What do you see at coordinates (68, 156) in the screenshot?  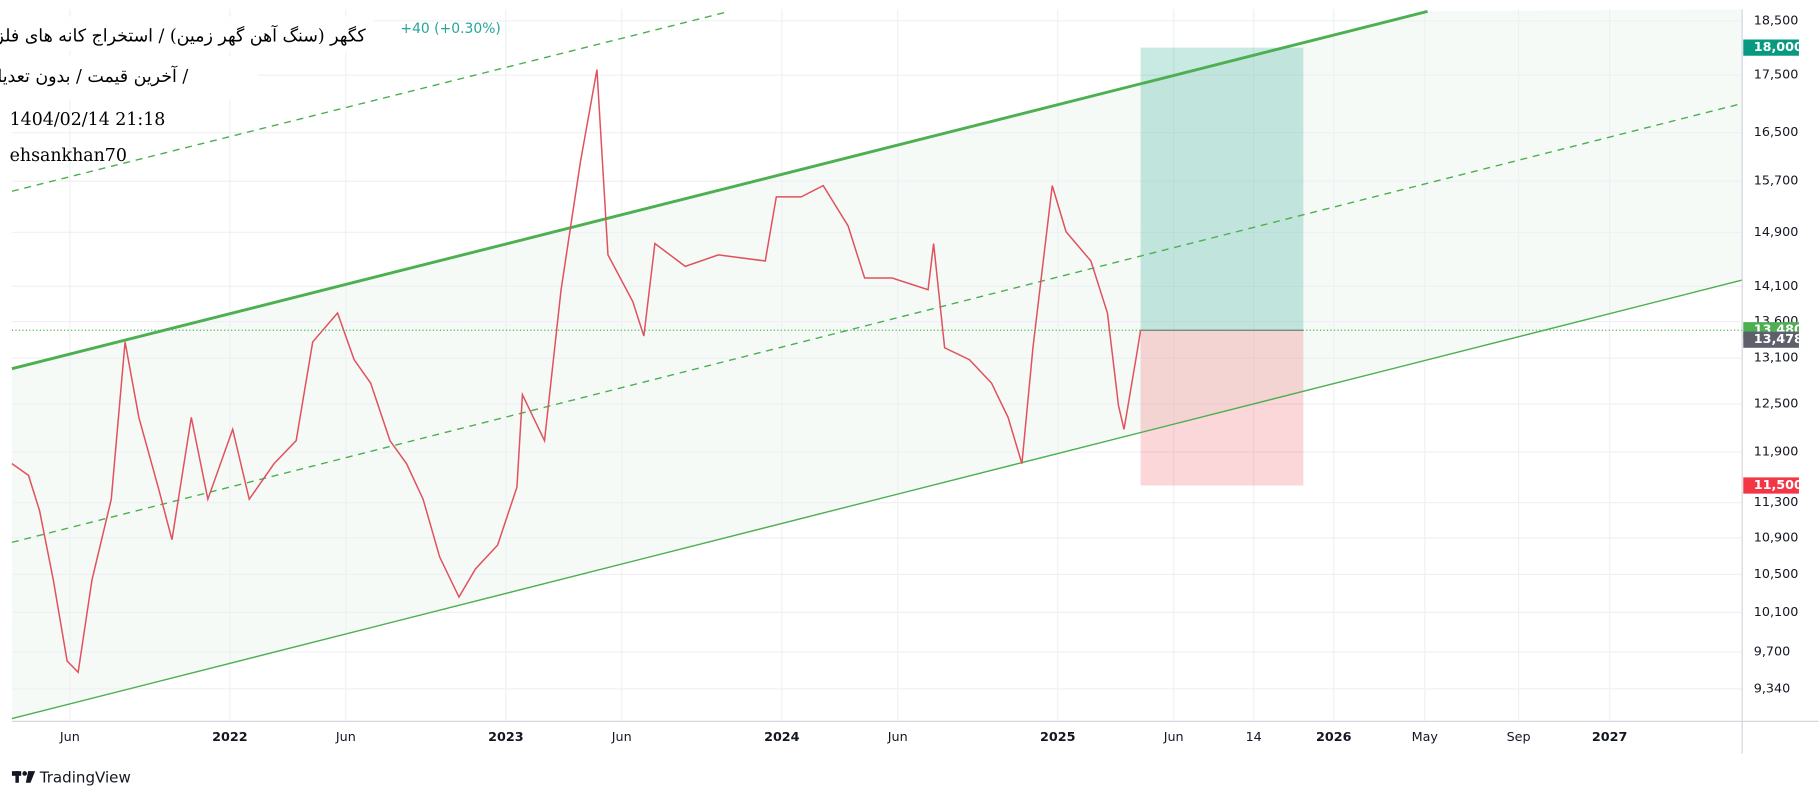 I see `author: ehsankhan70` at bounding box center [68, 156].